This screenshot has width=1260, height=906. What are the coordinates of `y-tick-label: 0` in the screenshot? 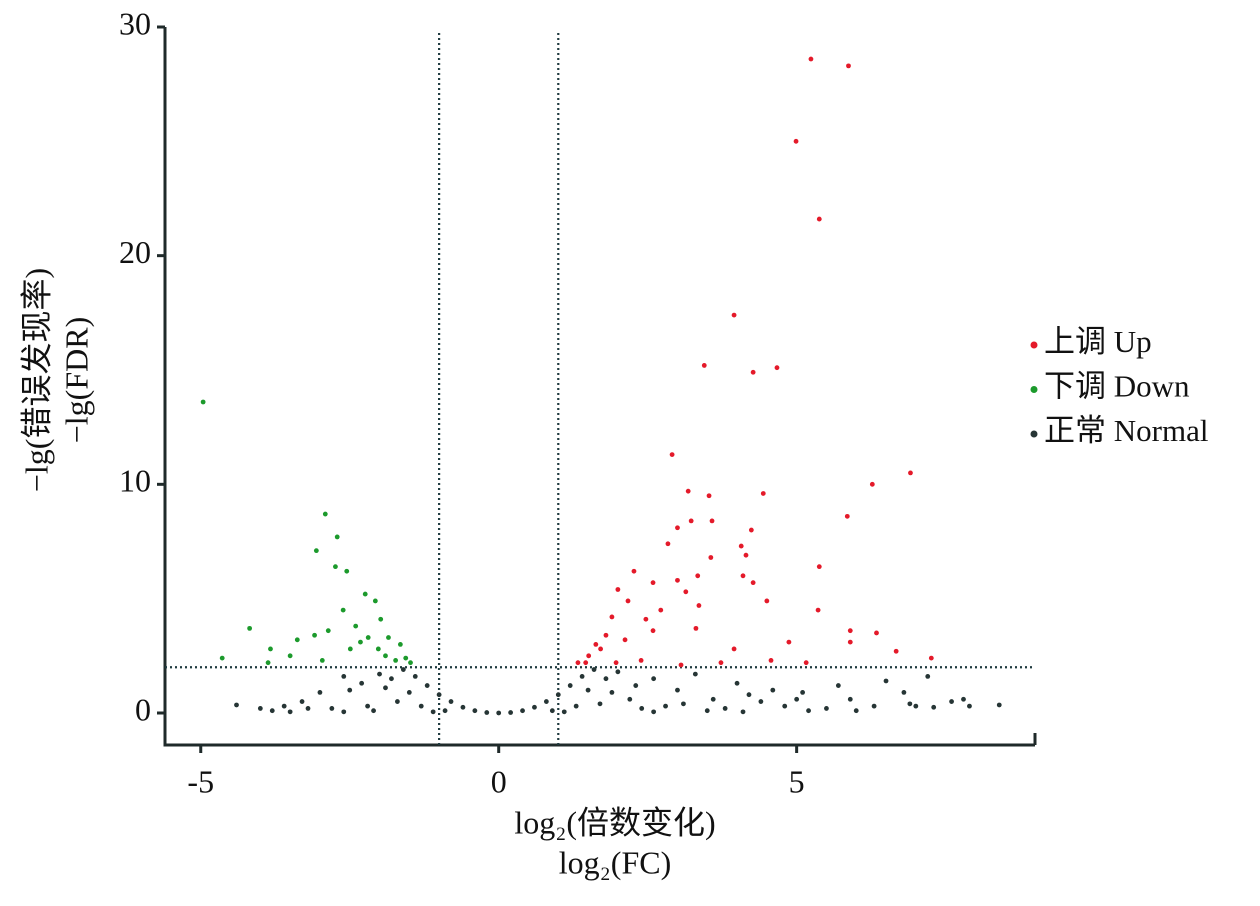 It's located at (143, 709).